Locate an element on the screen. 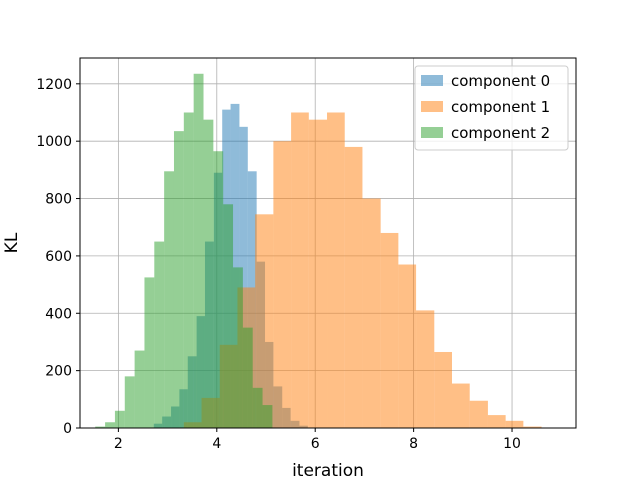 Image resolution: width=640 pixels, height=480 pixels. x-axis-label: iteration is located at coordinates (328, 470).